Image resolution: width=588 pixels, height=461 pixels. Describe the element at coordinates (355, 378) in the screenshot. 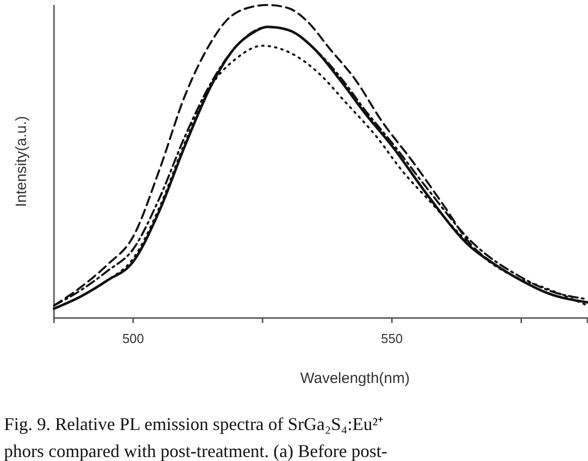

I see `x-axis-title: Wavelength(nm)` at that location.